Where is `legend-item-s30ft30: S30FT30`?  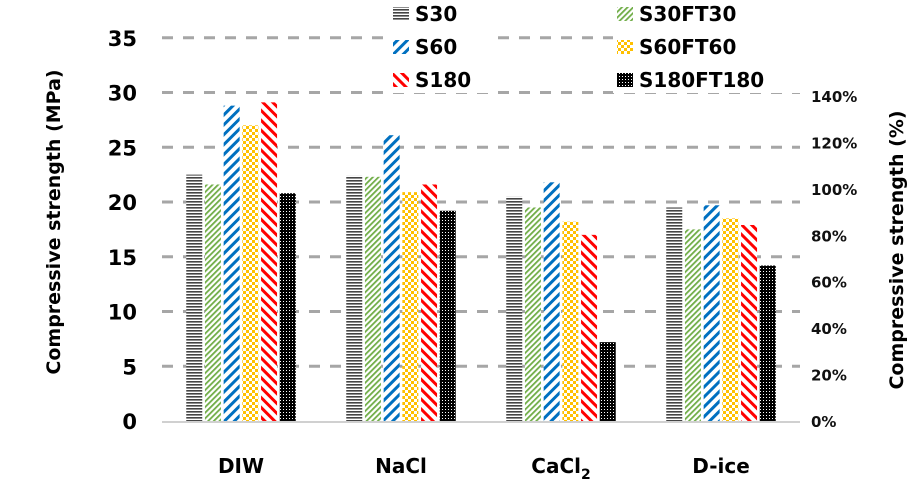 legend-item-s30ft30: S30FT30 is located at coordinates (708, 14).